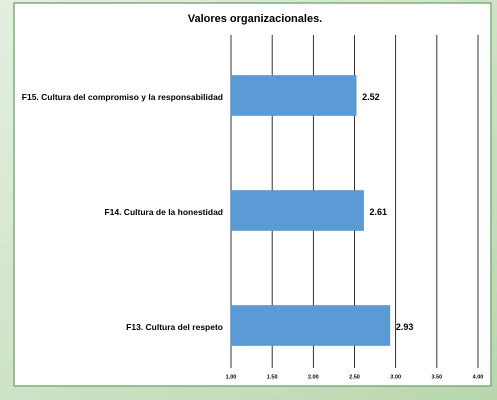  I want to click on x-tick-label: 2.50, so click(354, 377).